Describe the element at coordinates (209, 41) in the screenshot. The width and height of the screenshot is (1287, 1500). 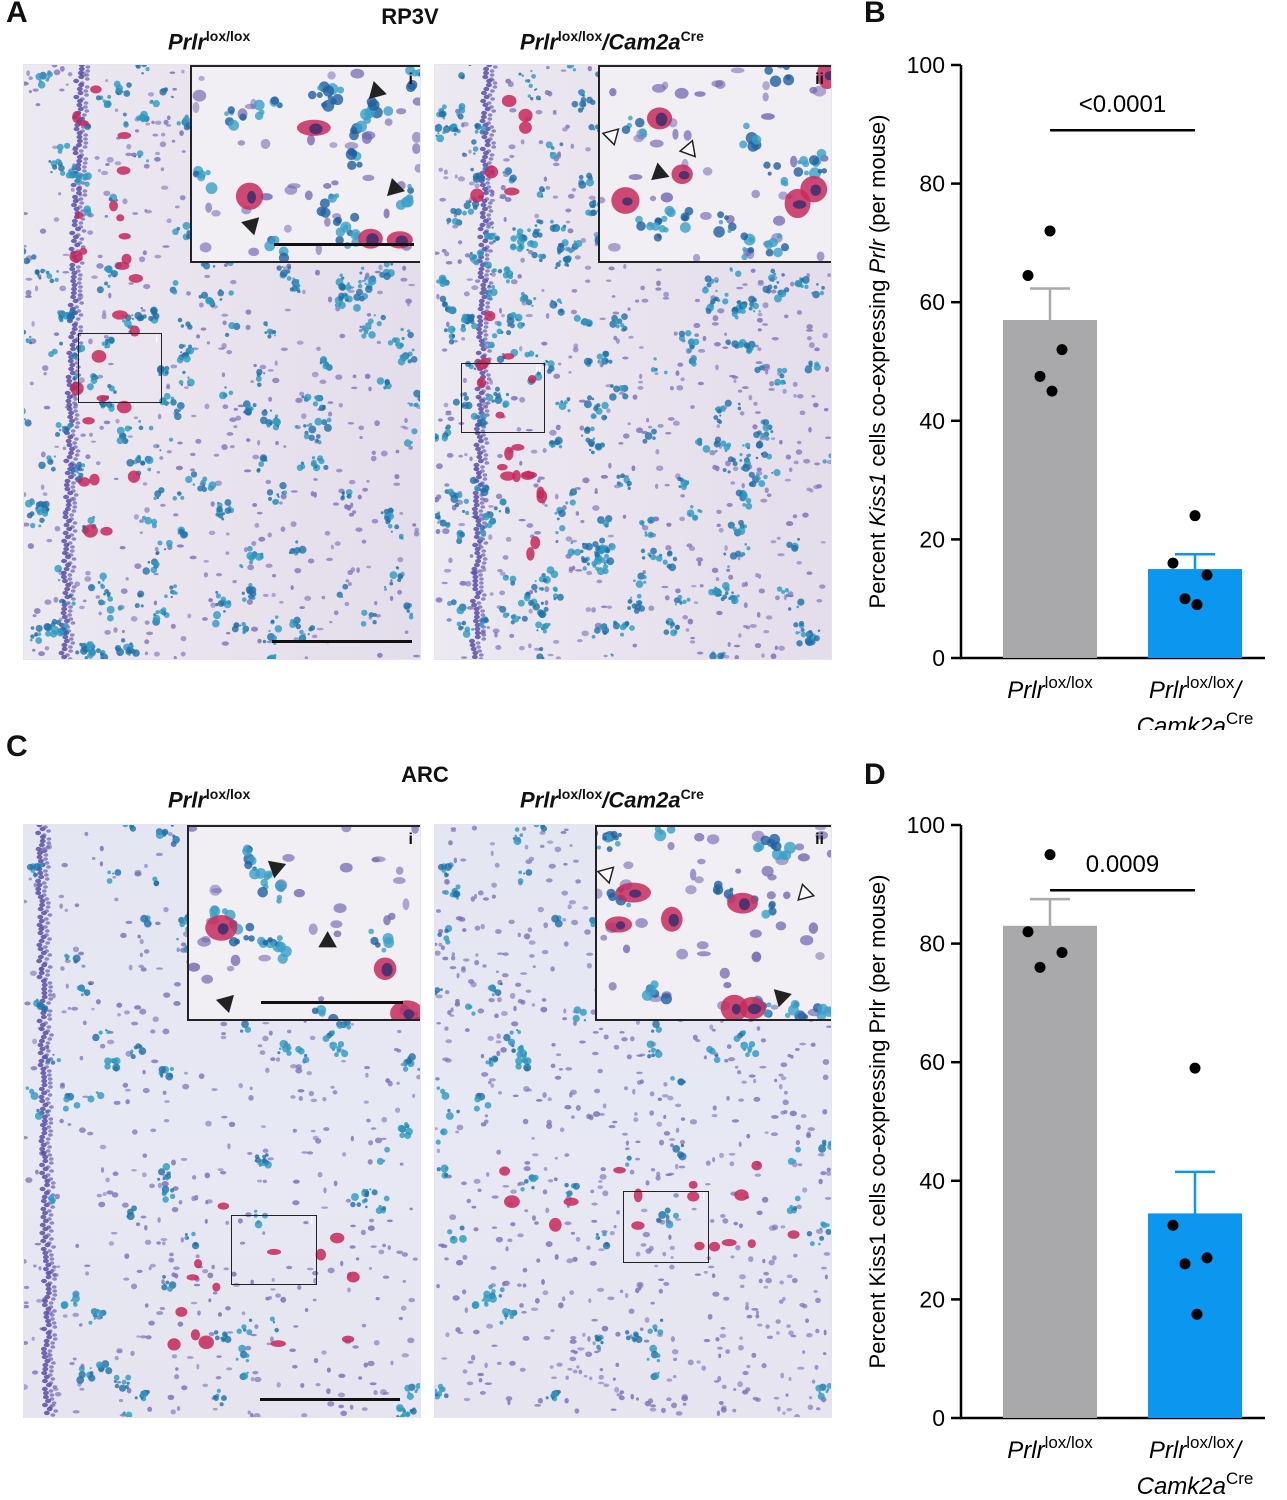
I see `genotype-label-control-a: Prlrlox/lox` at that location.